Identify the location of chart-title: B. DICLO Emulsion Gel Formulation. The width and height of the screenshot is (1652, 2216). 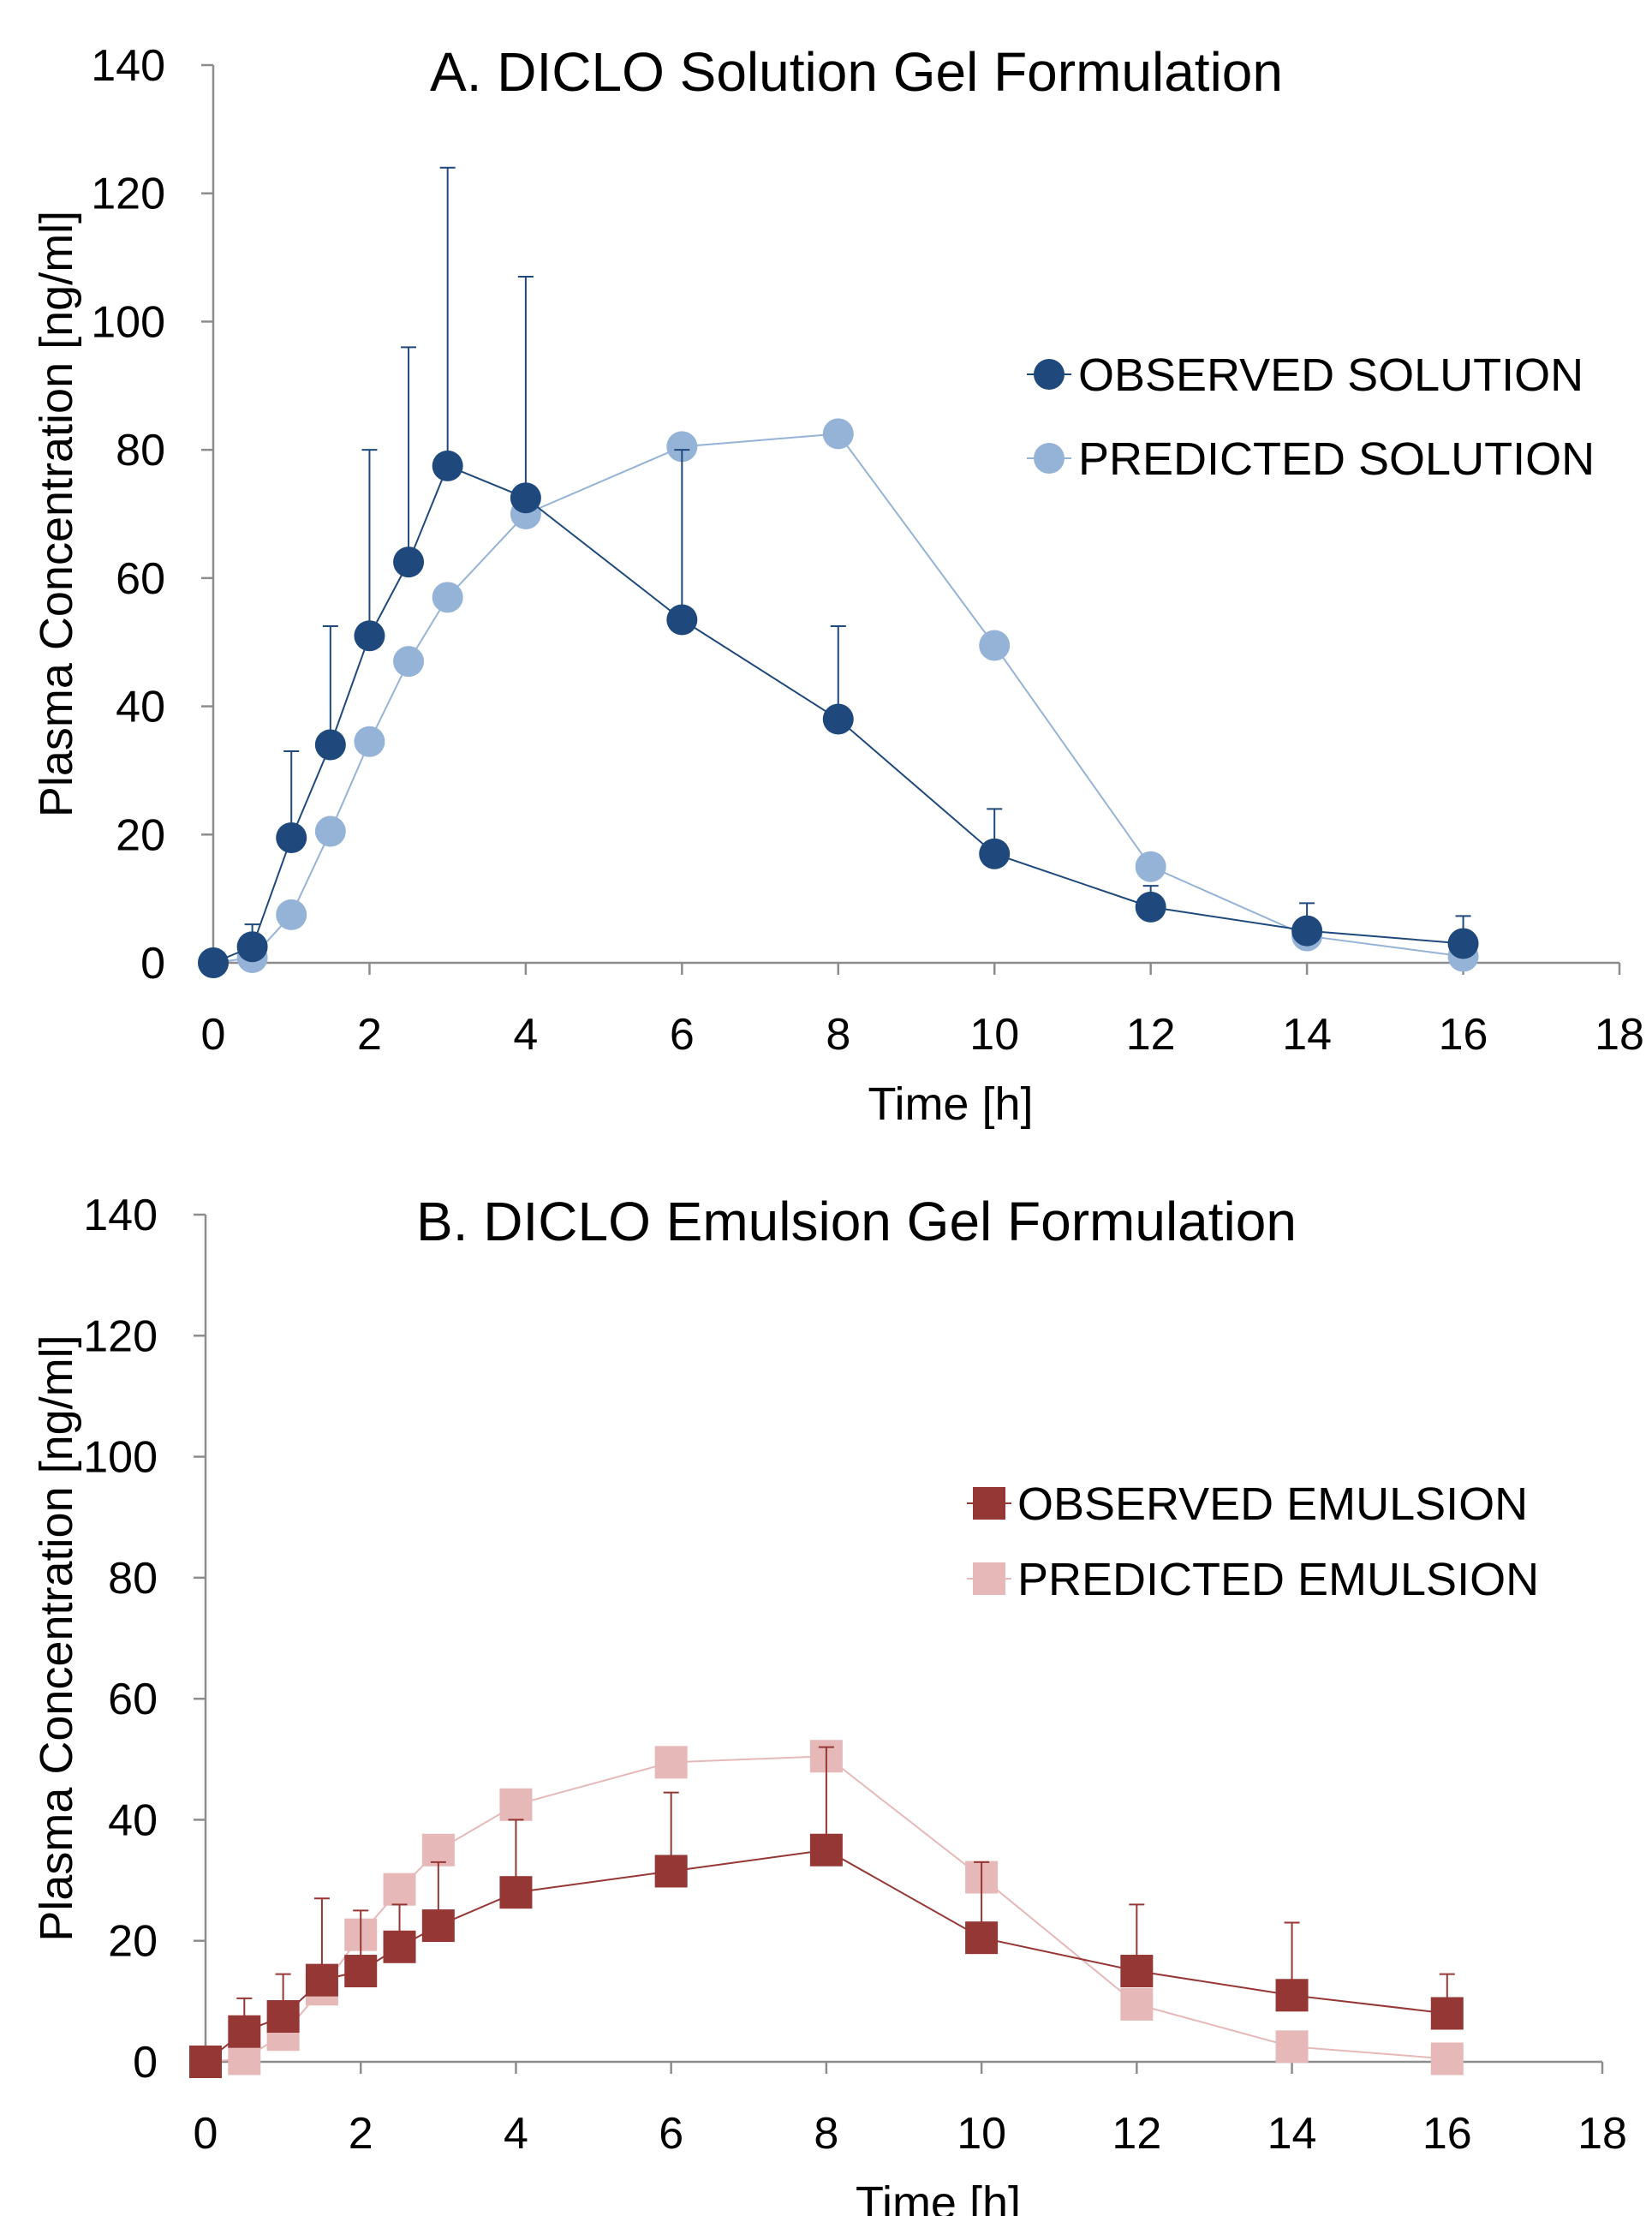
(856, 1221).